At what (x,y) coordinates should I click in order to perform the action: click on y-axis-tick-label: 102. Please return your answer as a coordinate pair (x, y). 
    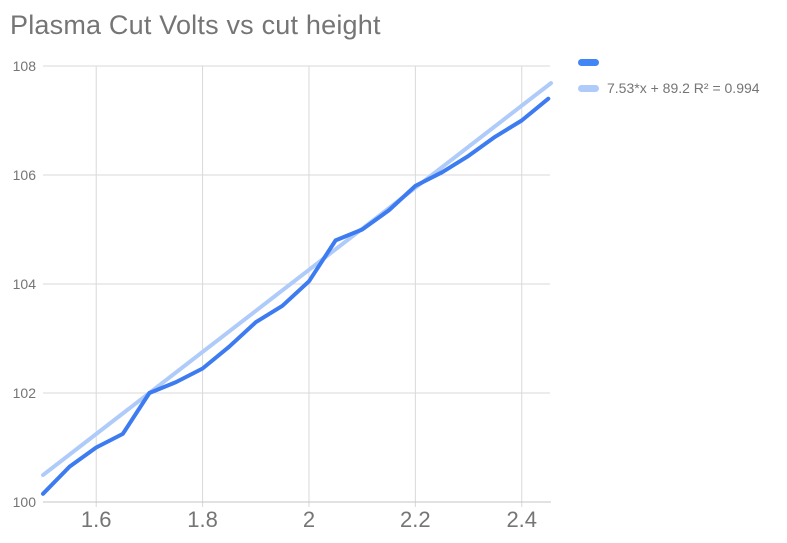
    Looking at the image, I should click on (25, 393).